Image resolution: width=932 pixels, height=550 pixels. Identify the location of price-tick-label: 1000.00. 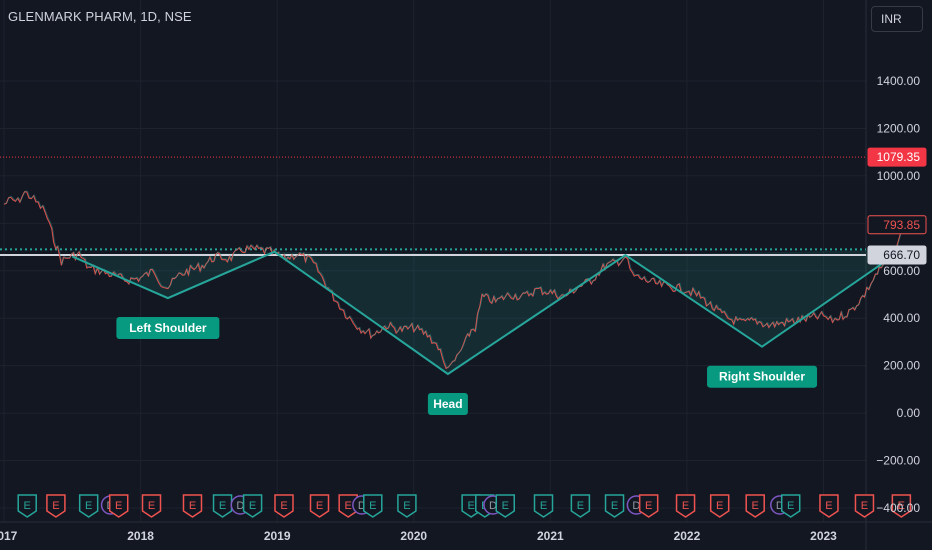
(899, 176).